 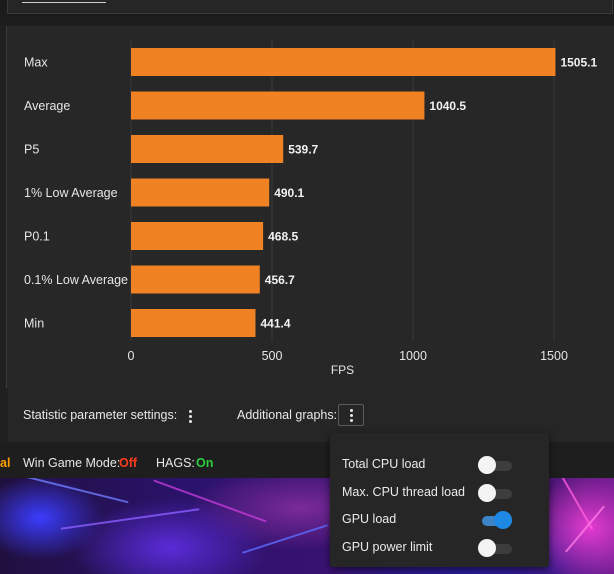 What do you see at coordinates (275, 324) in the screenshot?
I see `value-label: 441.4` at bounding box center [275, 324].